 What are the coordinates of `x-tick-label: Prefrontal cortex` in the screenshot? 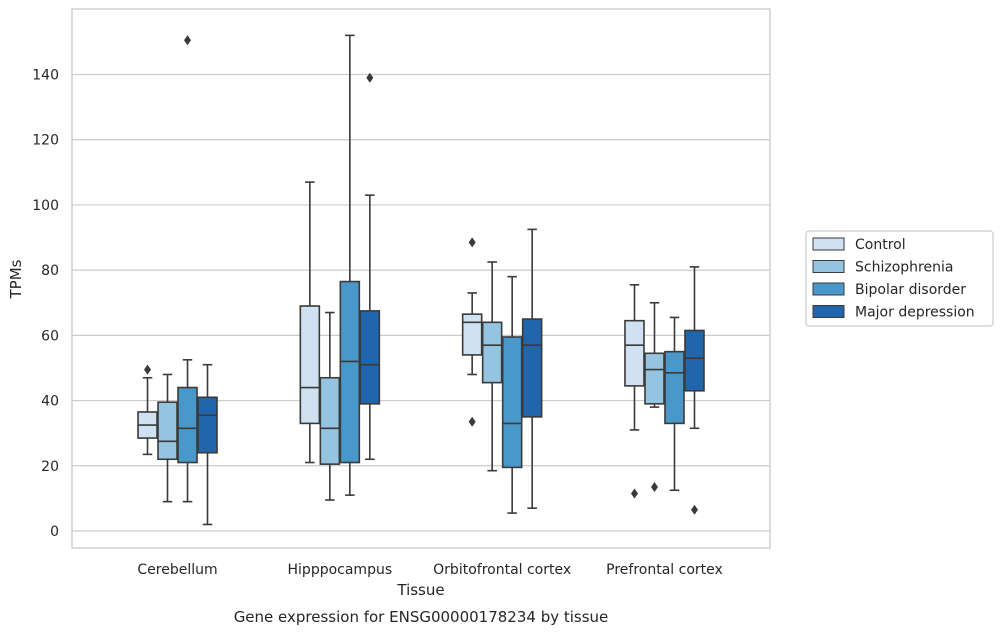 It's located at (664, 570).